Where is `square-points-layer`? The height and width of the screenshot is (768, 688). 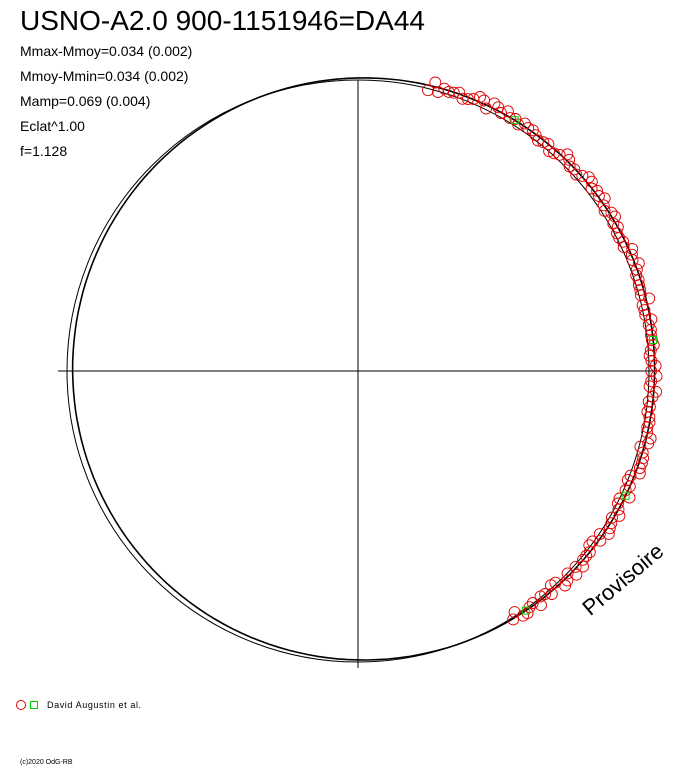
square-points-layer is located at coordinates (584, 365).